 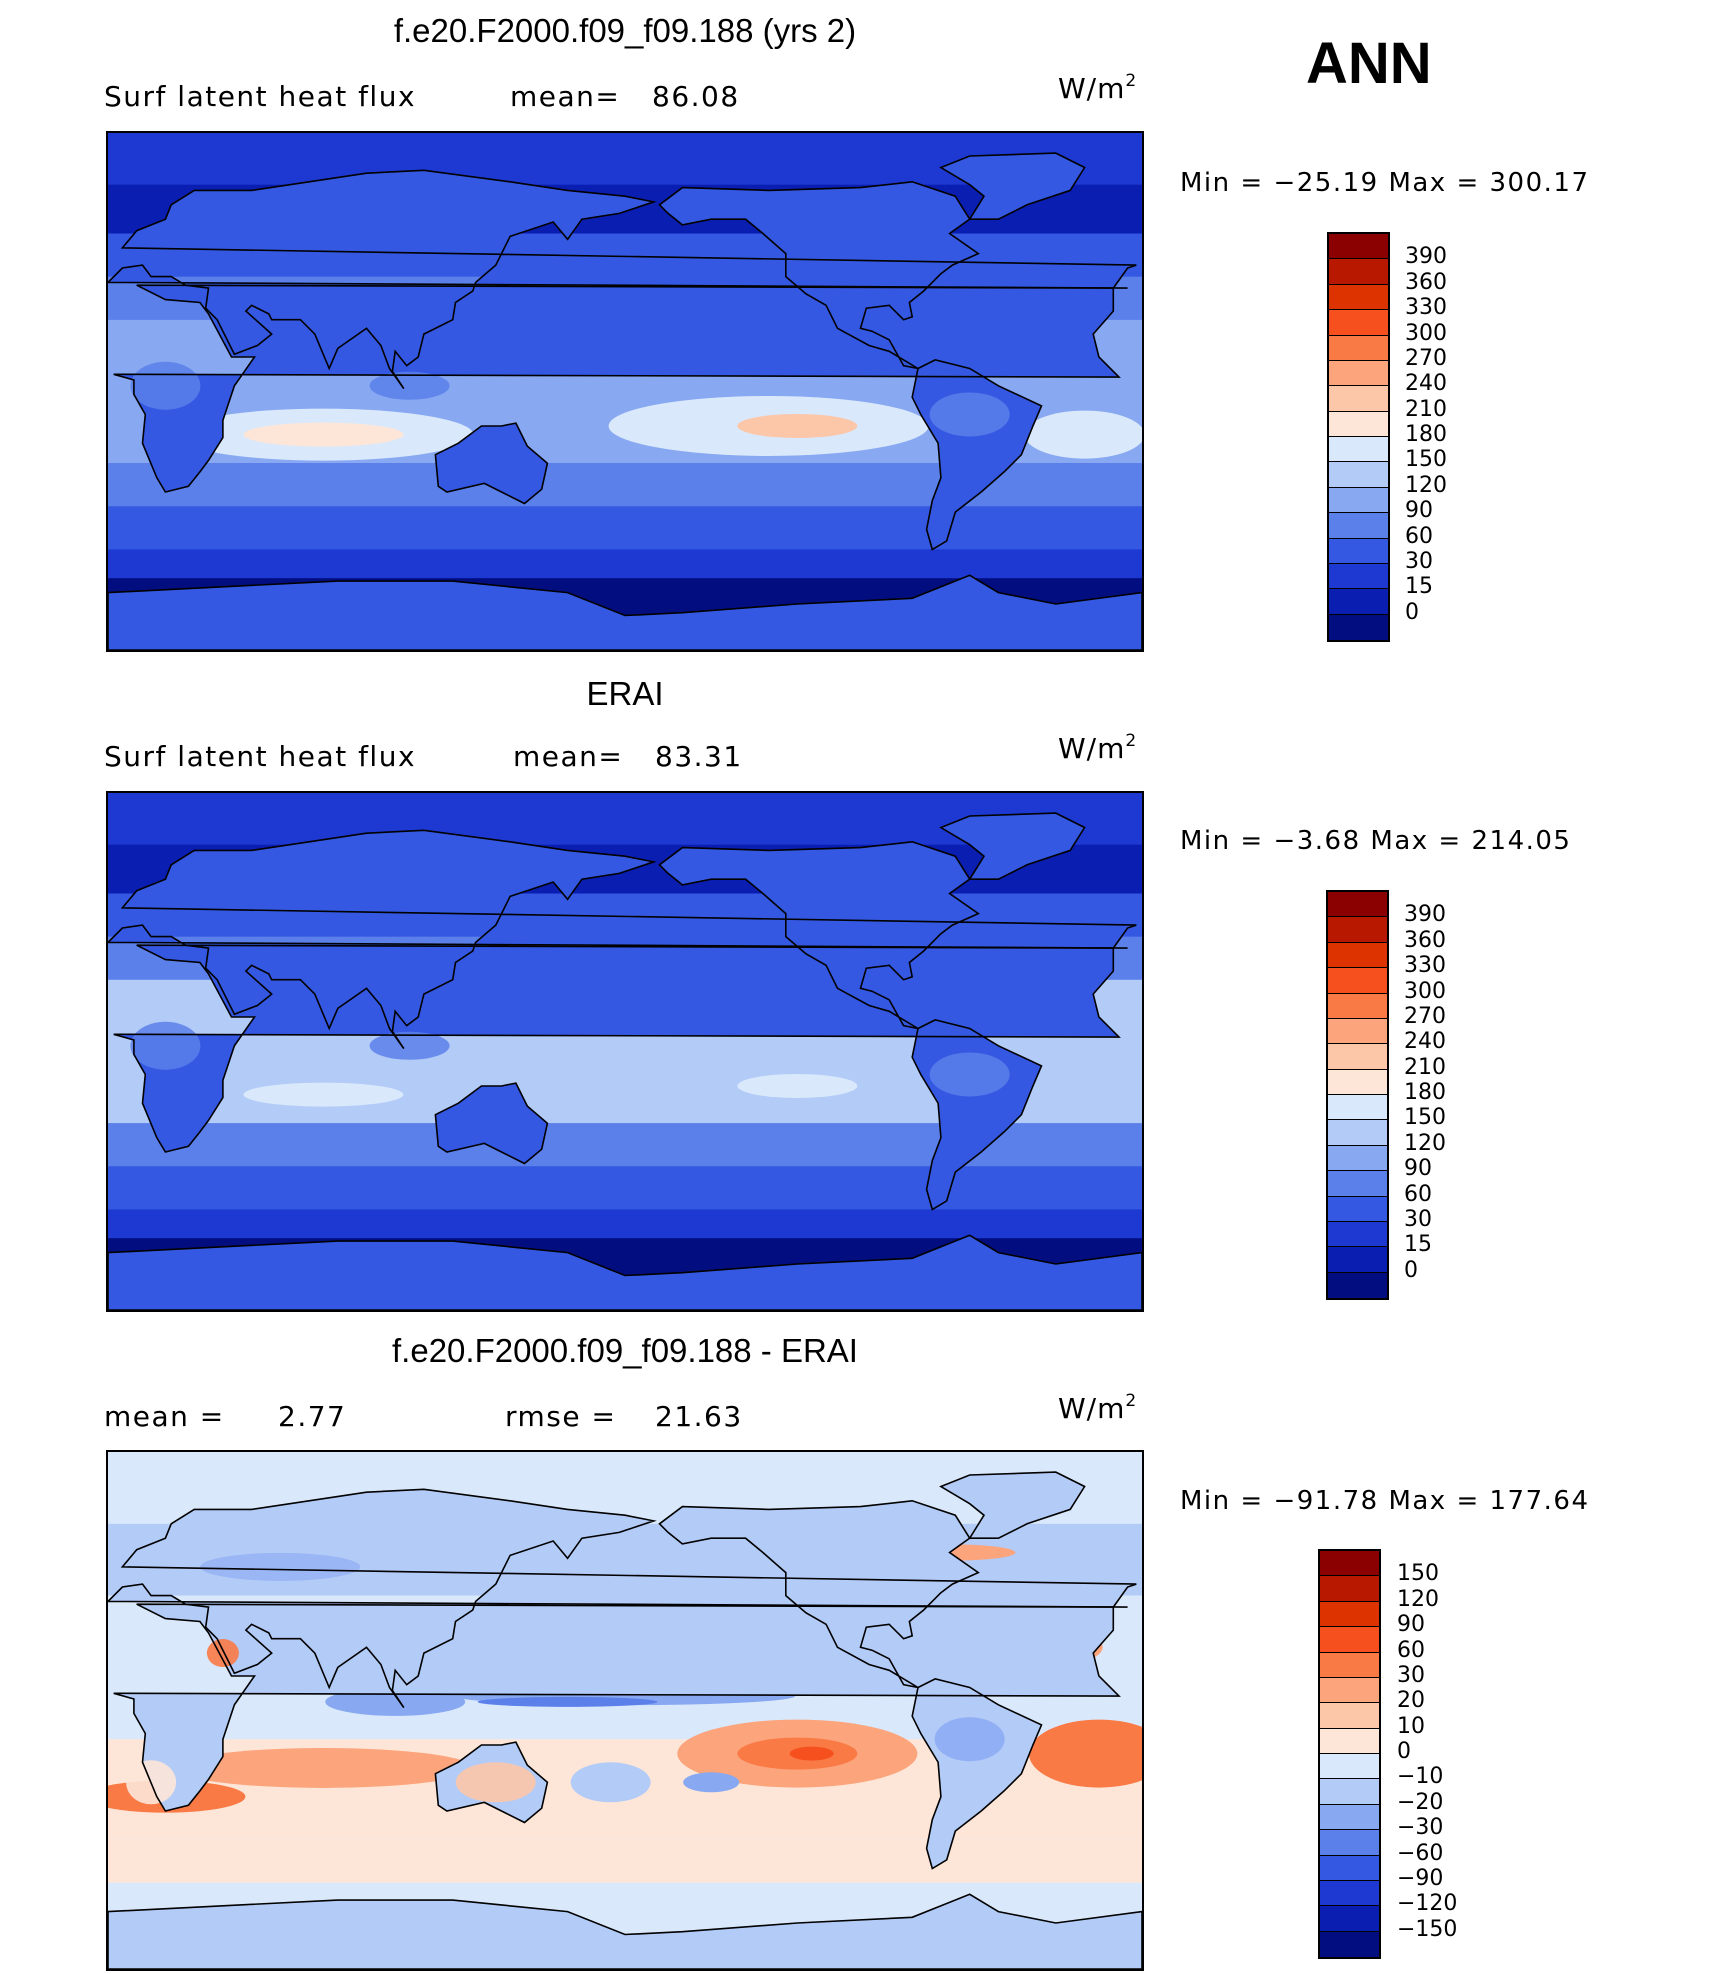 I want to click on colorbar-tick-label: −150, so click(x=1427, y=1929).